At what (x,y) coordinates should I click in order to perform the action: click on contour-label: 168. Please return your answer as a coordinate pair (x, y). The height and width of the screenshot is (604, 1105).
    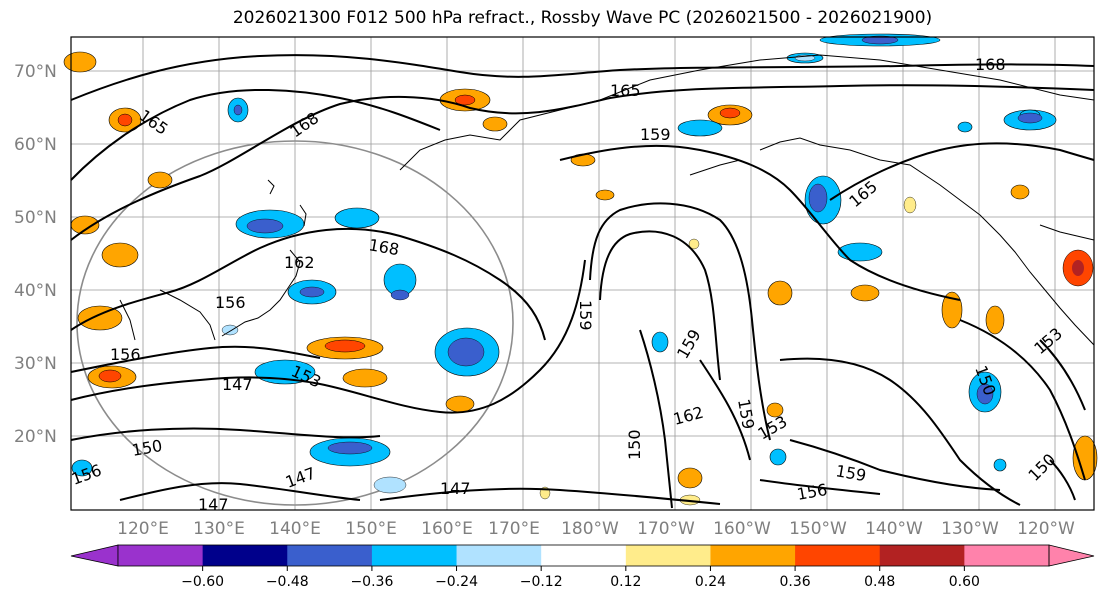
    Looking at the image, I should click on (990, 64).